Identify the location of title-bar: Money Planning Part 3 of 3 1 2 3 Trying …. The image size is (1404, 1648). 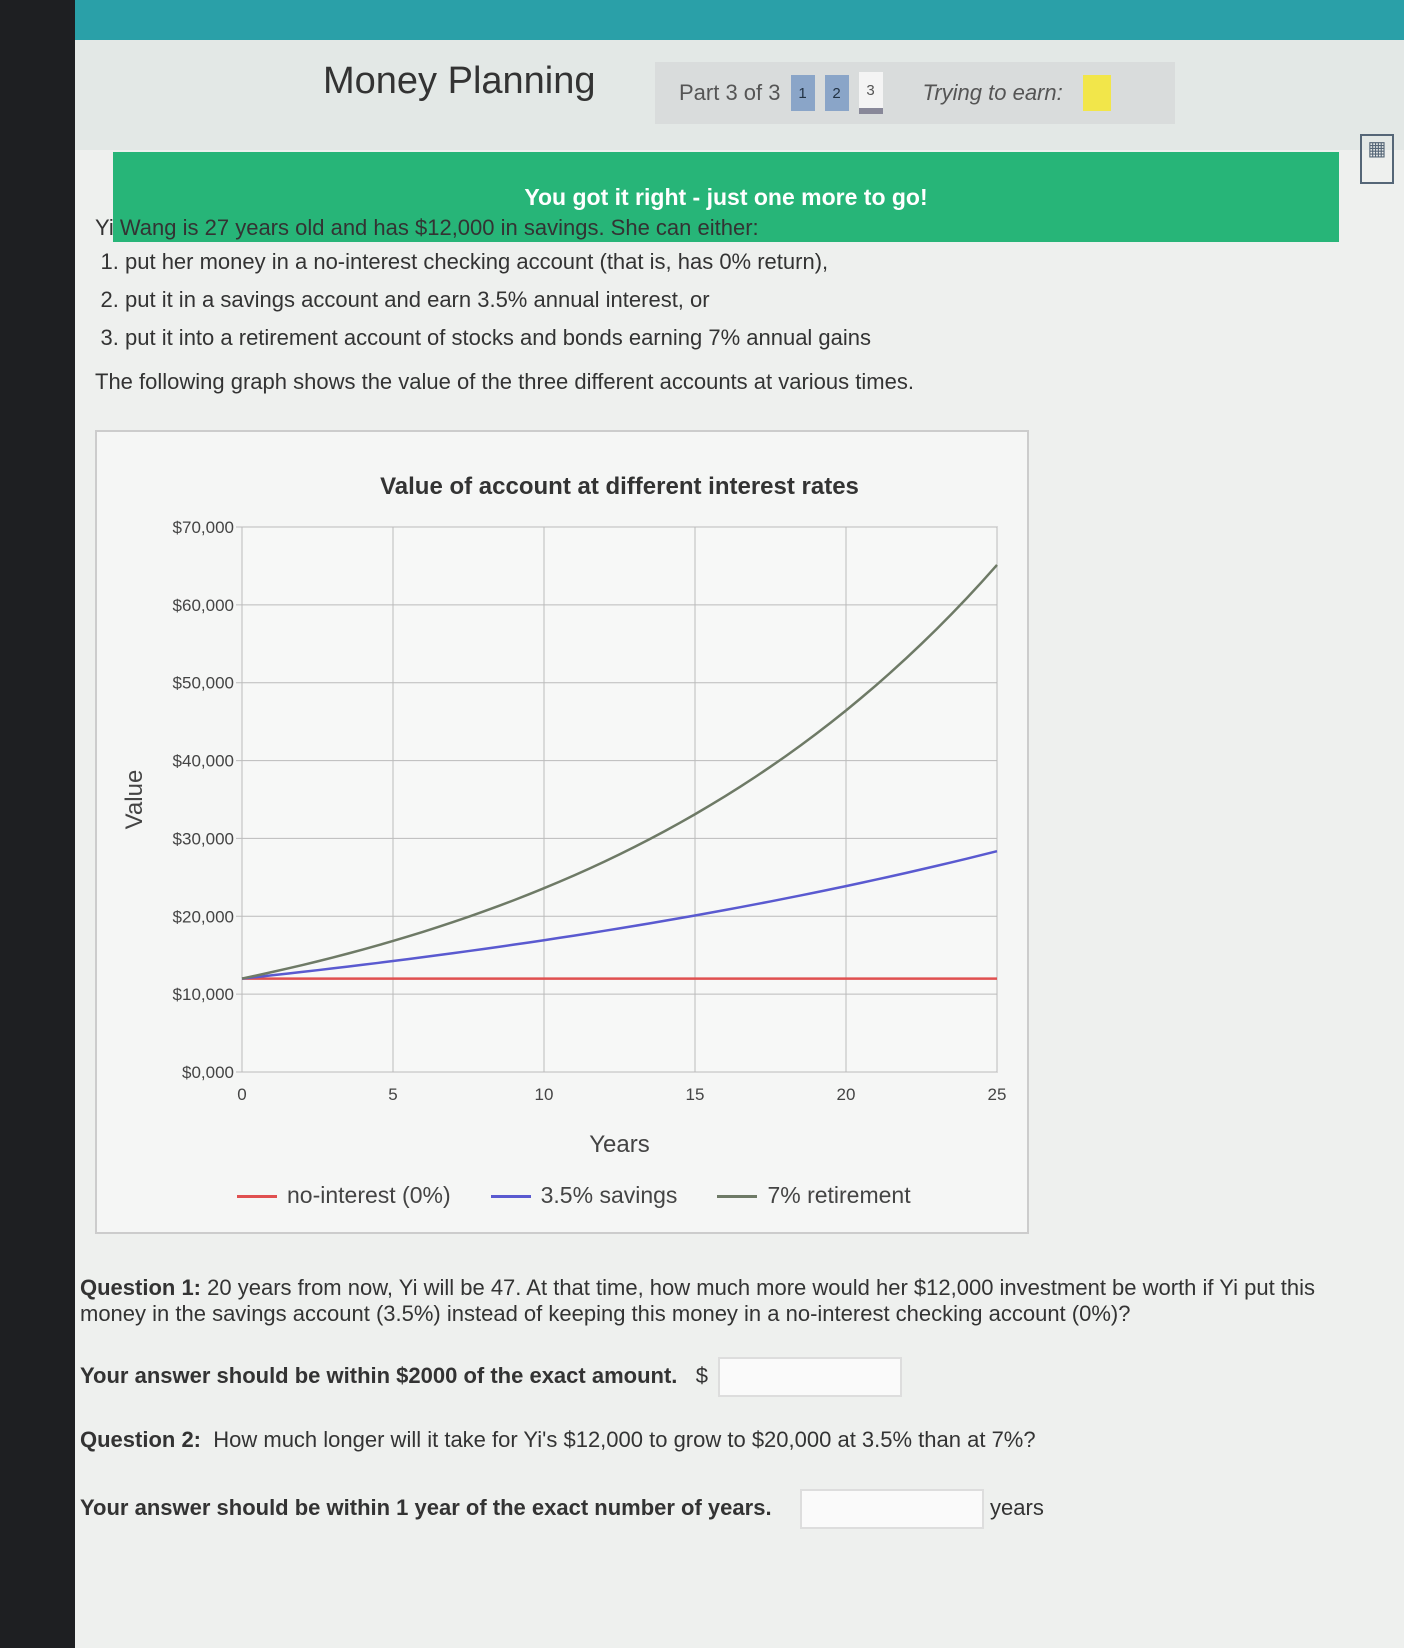
(739, 112).